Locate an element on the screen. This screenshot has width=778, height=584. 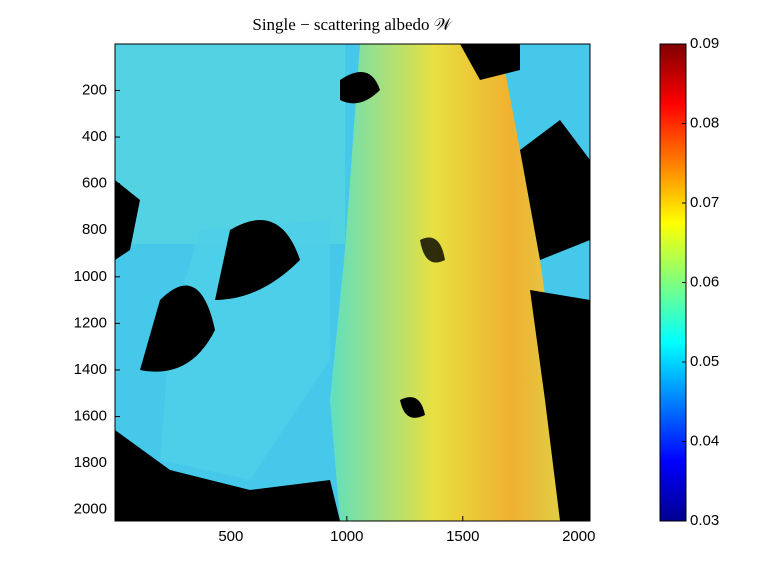
y-tick-label: 1600 is located at coordinates (90, 416).